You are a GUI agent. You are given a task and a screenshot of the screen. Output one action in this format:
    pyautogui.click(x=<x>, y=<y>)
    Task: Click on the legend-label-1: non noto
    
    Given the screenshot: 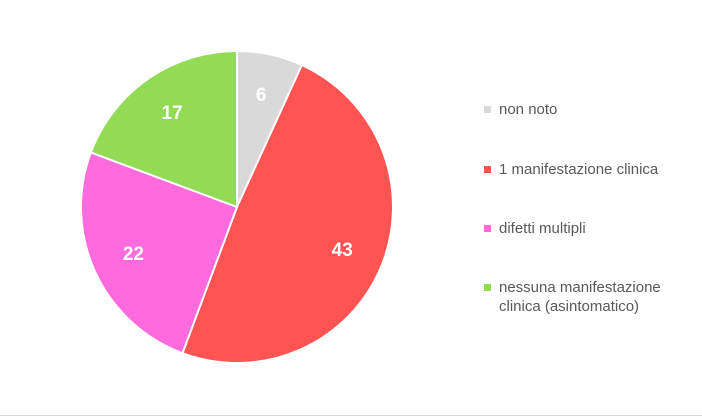 What is the action you would take?
    pyautogui.click(x=528, y=109)
    